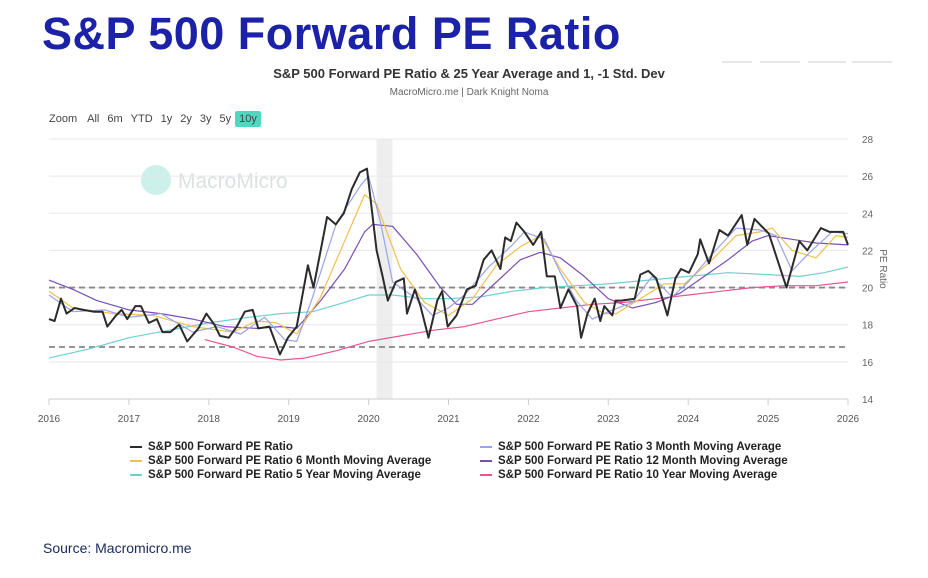 The image size is (928, 578). I want to click on x-tick-label: 2020, so click(368, 419).